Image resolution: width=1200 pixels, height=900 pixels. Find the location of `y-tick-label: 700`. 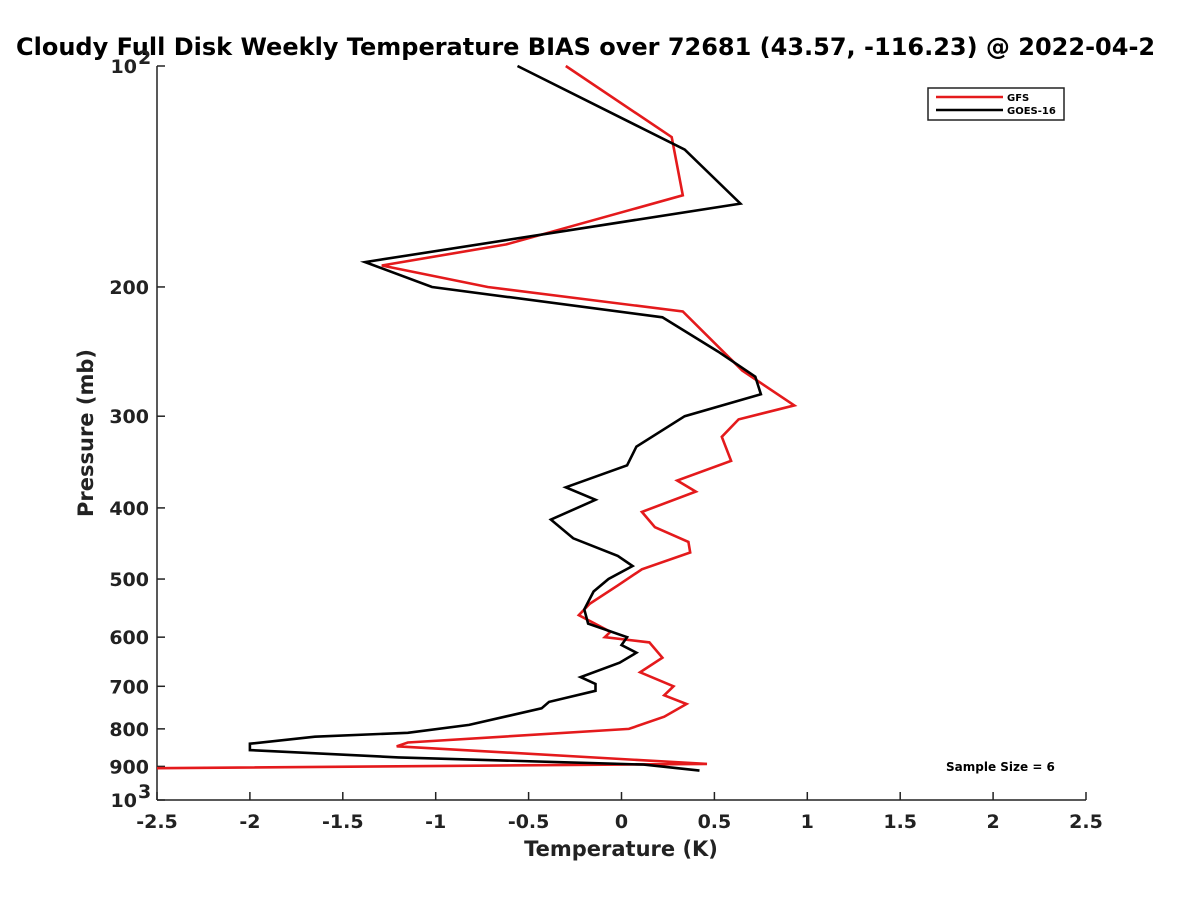

y-tick-label: 700 is located at coordinates (129, 687).